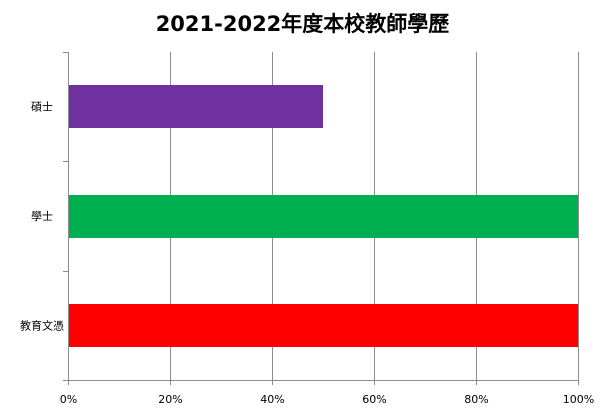 Image resolution: width=605 pixels, height=412 pixels. What do you see at coordinates (170, 399) in the screenshot?
I see `x-tick-label: 20%` at bounding box center [170, 399].